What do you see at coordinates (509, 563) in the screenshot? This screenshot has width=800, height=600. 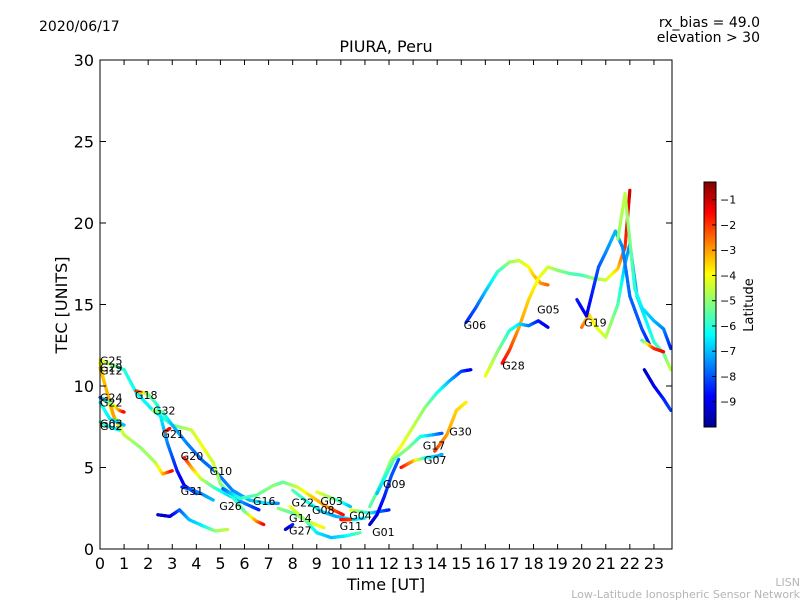 I see `x-tick-label: 17` at bounding box center [509, 563].